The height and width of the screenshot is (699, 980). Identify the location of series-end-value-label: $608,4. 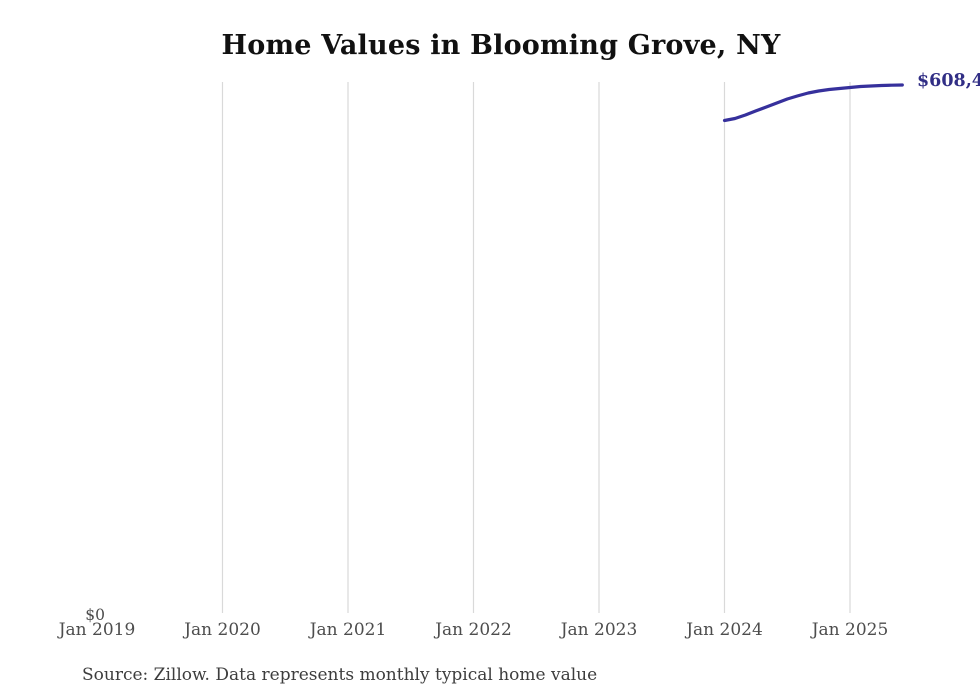
(948, 81).